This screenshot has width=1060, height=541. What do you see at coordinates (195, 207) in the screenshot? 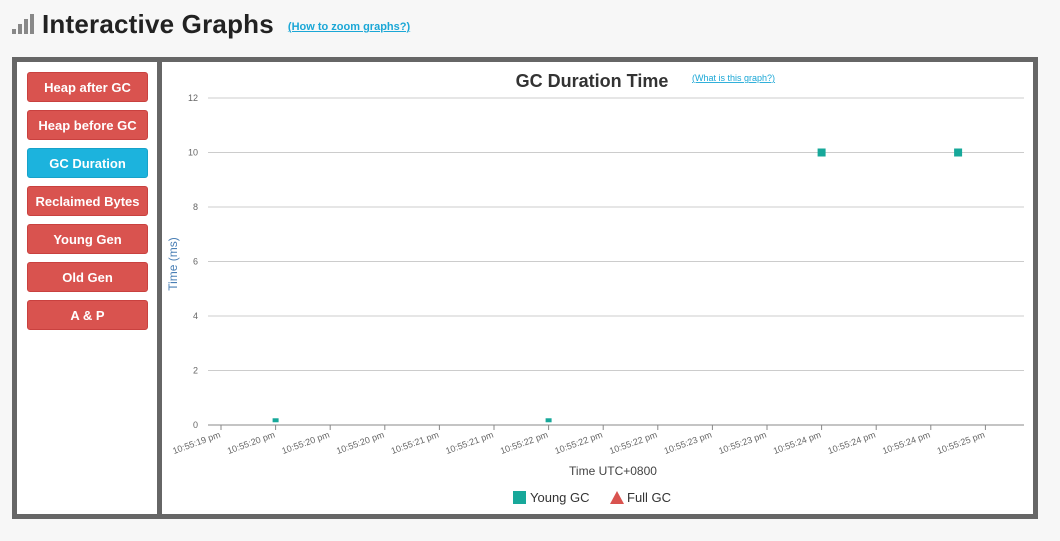
I see `y-tick-label: 8` at bounding box center [195, 207].